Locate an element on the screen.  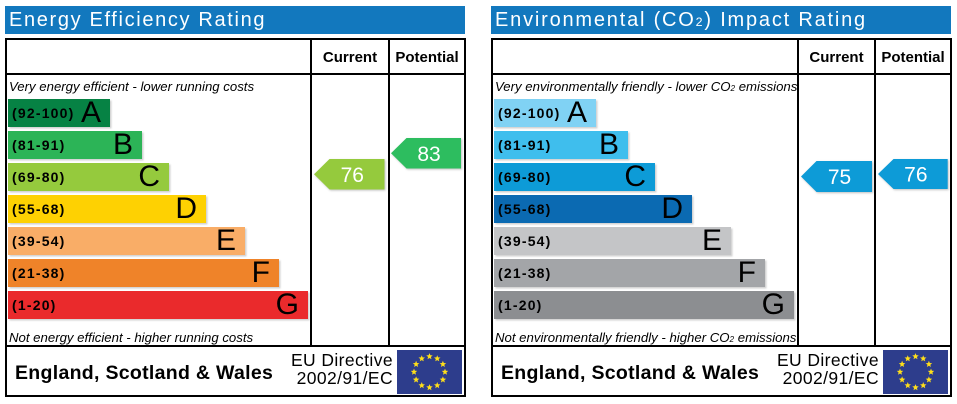
svg-text: 83 is located at coordinates (428, 154).